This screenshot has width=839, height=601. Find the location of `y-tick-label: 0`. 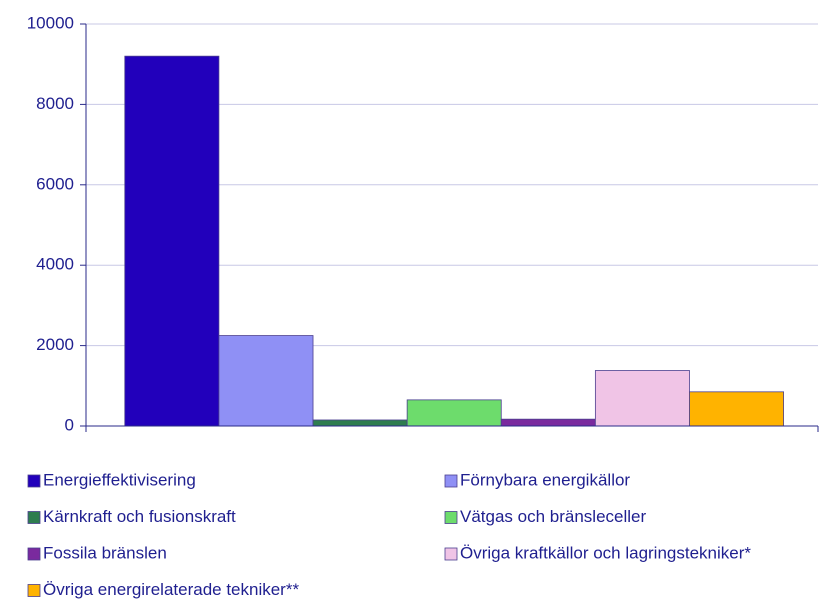

y-tick-label: 0 is located at coordinates (69, 424).